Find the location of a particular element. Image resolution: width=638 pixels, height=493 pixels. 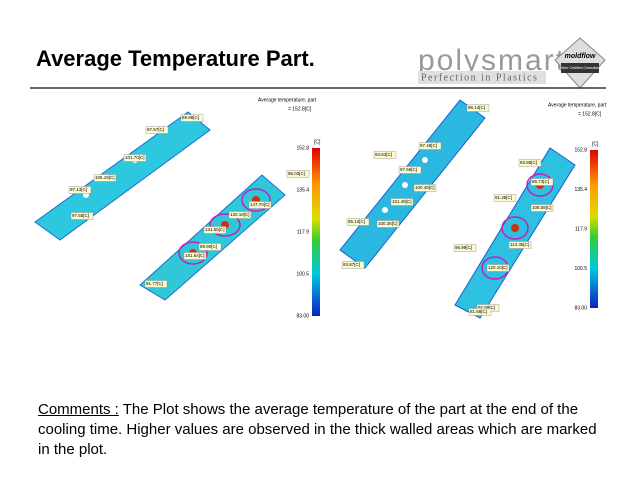

logo-tagline: Perfection in Plastics is located at coordinates (479, 77).